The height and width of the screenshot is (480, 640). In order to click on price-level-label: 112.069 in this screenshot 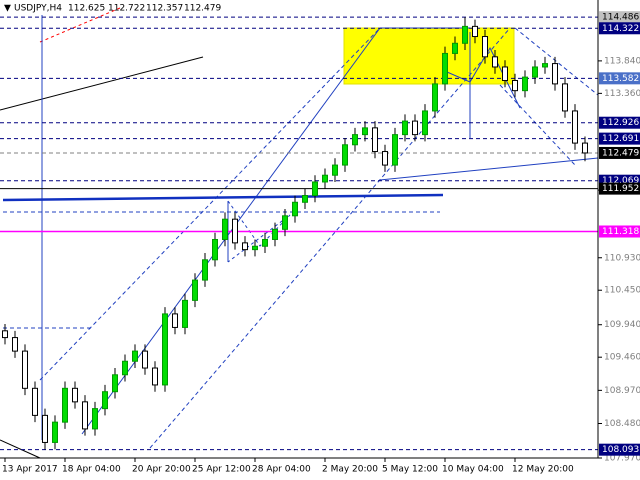, I will do `click(620, 181)`.